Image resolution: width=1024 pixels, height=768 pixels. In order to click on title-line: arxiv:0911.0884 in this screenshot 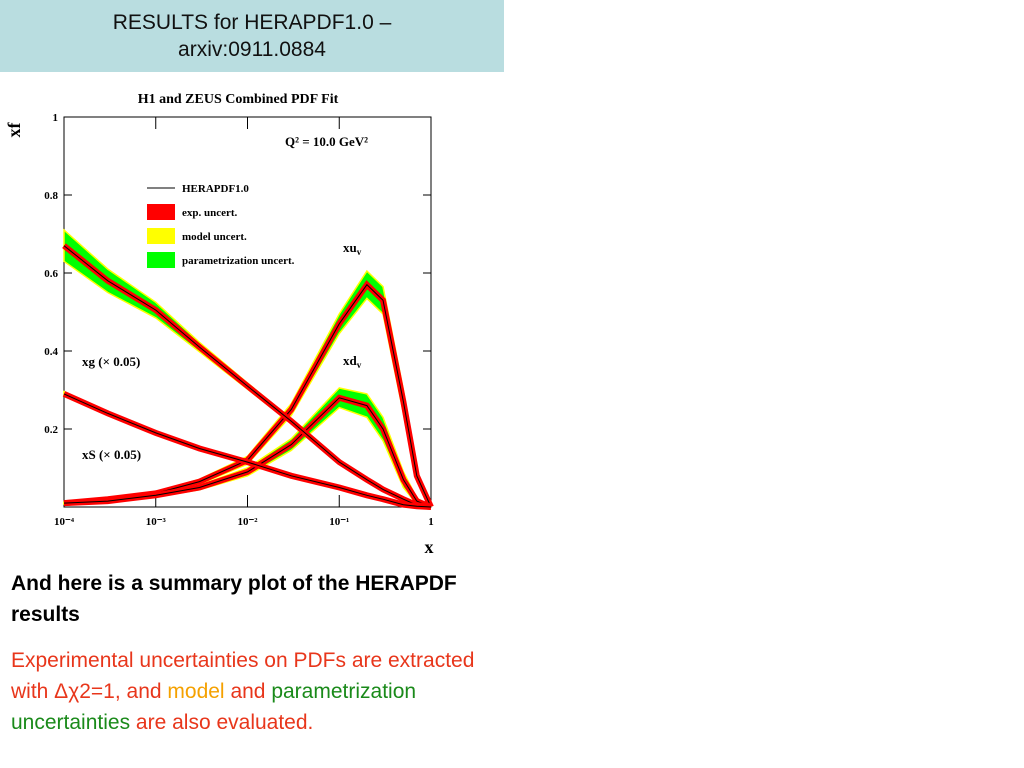, I will do `click(252, 49)`.